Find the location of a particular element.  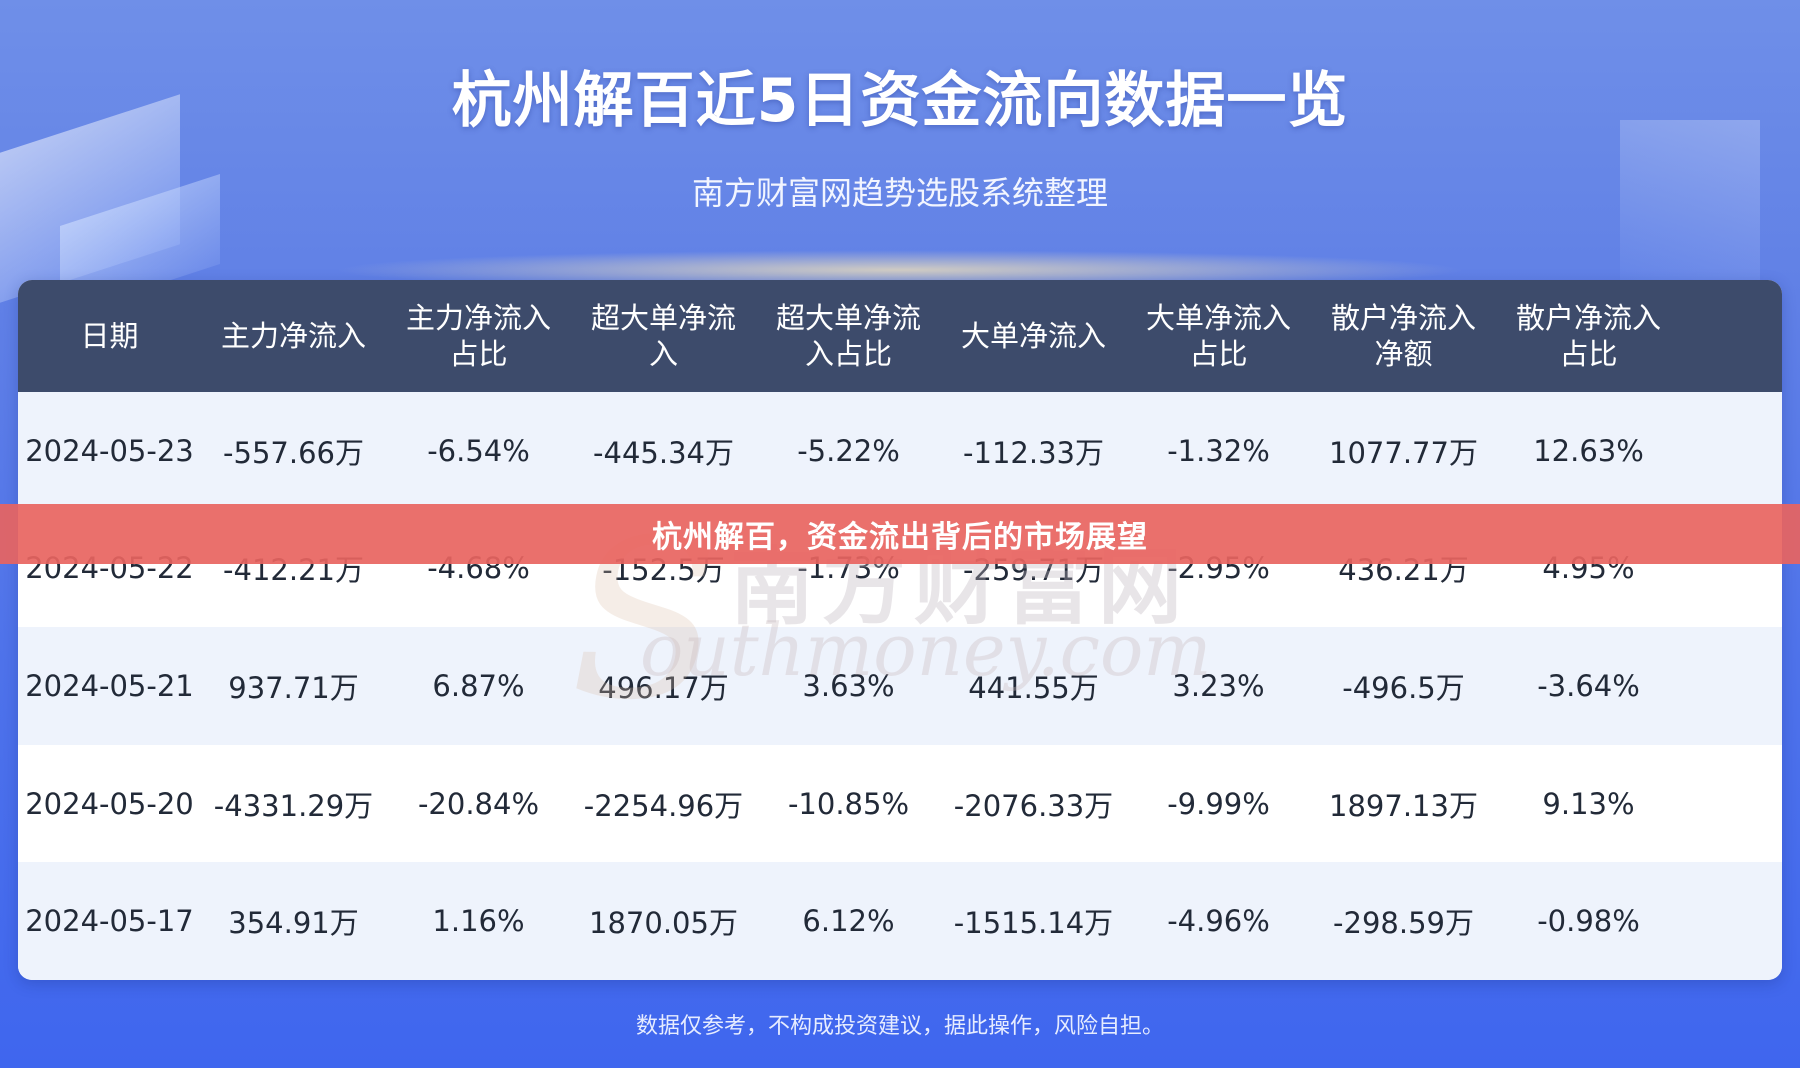

column-header: 散户净流入 占比 is located at coordinates (1588, 336).